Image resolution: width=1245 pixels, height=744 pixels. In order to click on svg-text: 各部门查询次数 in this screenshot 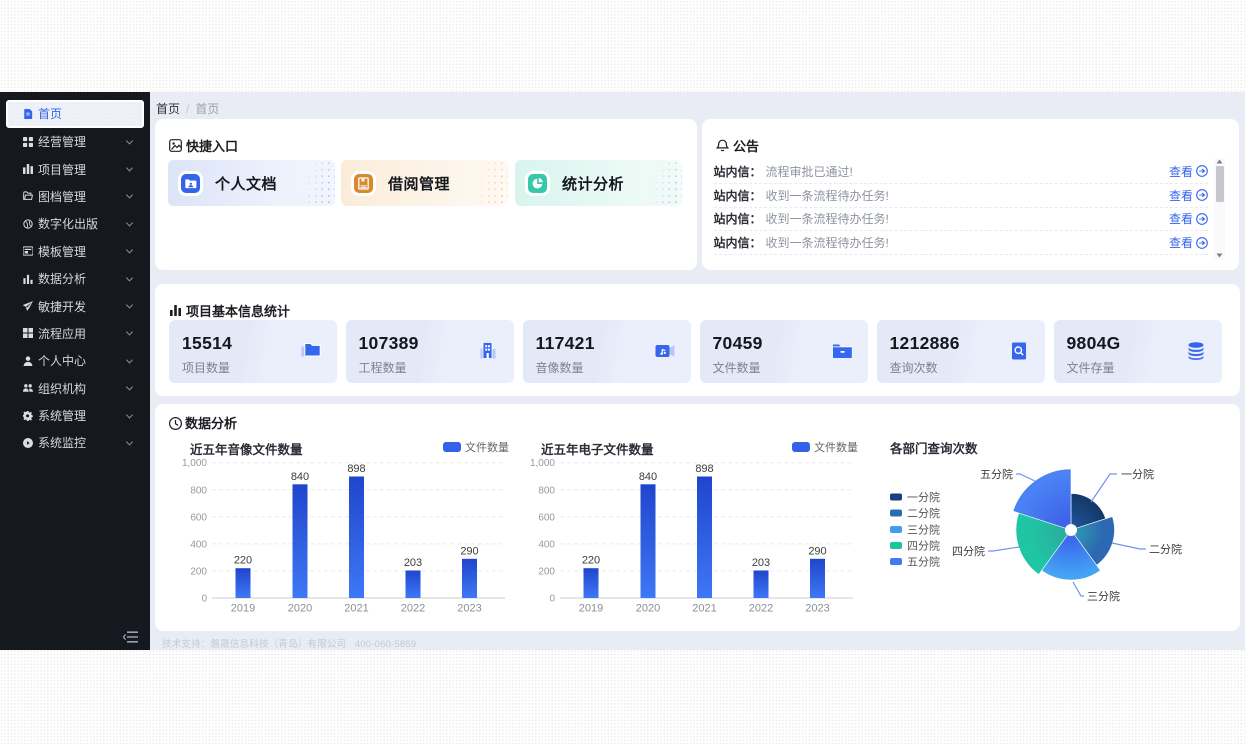, I will do `click(933, 448)`.